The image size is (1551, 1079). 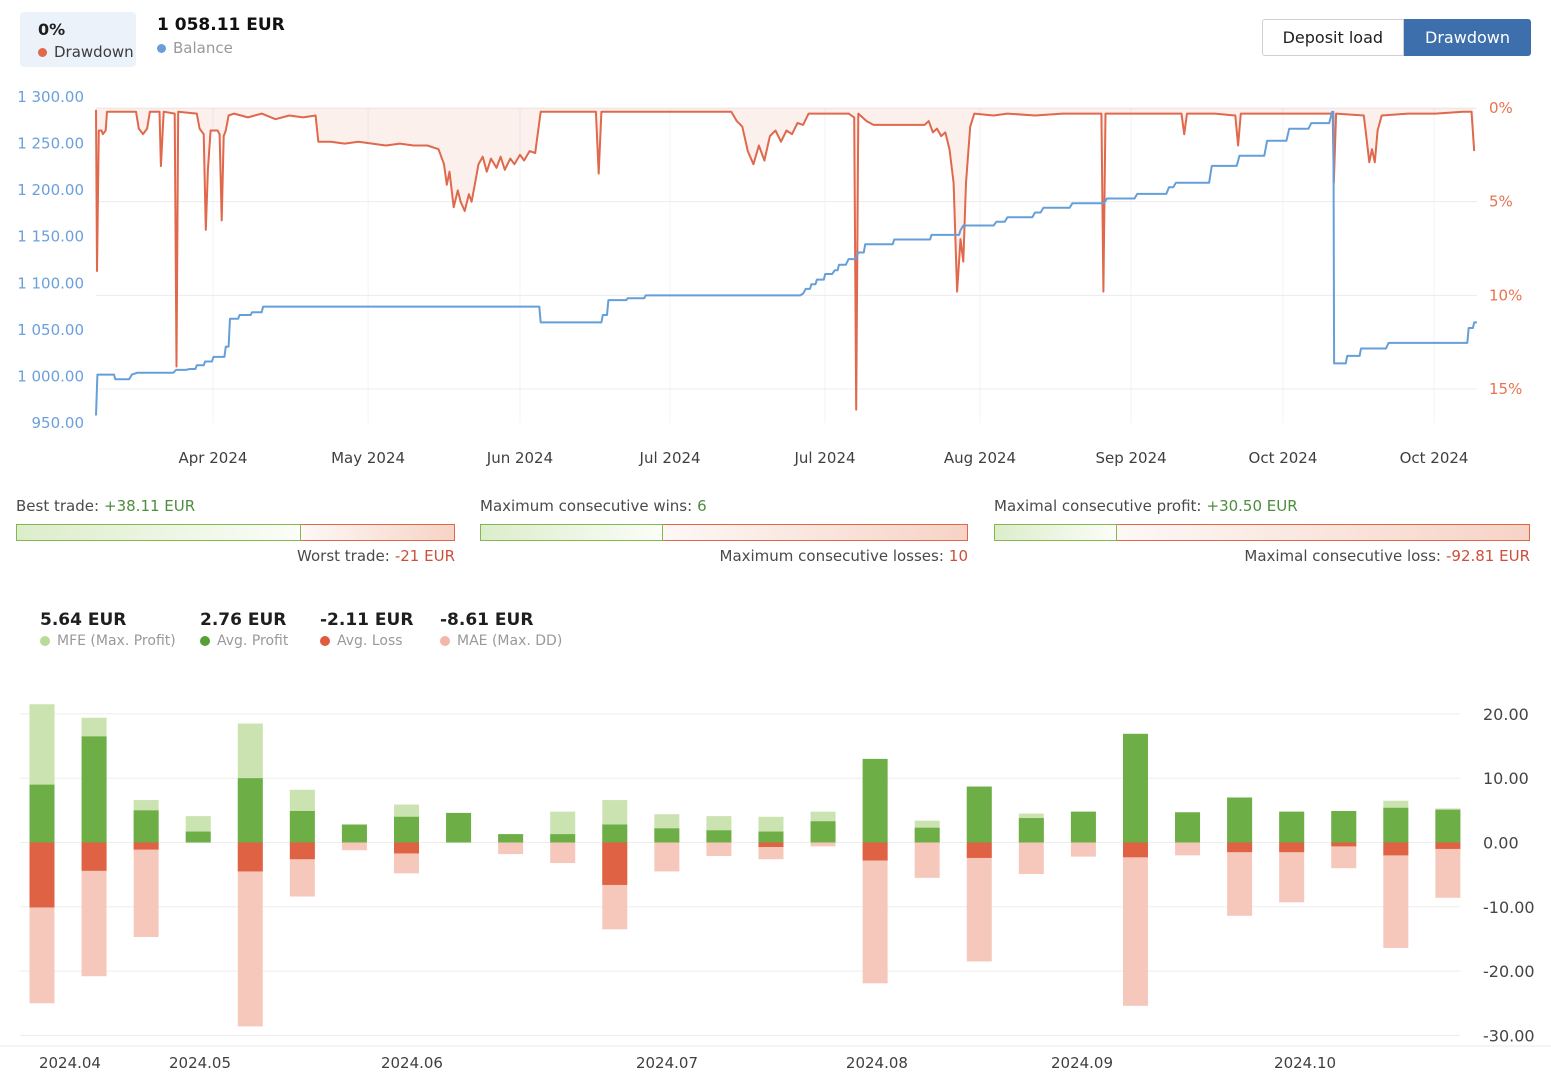 What do you see at coordinates (1467, 37) in the screenshot?
I see `drawdown-button: Drawdown` at bounding box center [1467, 37].